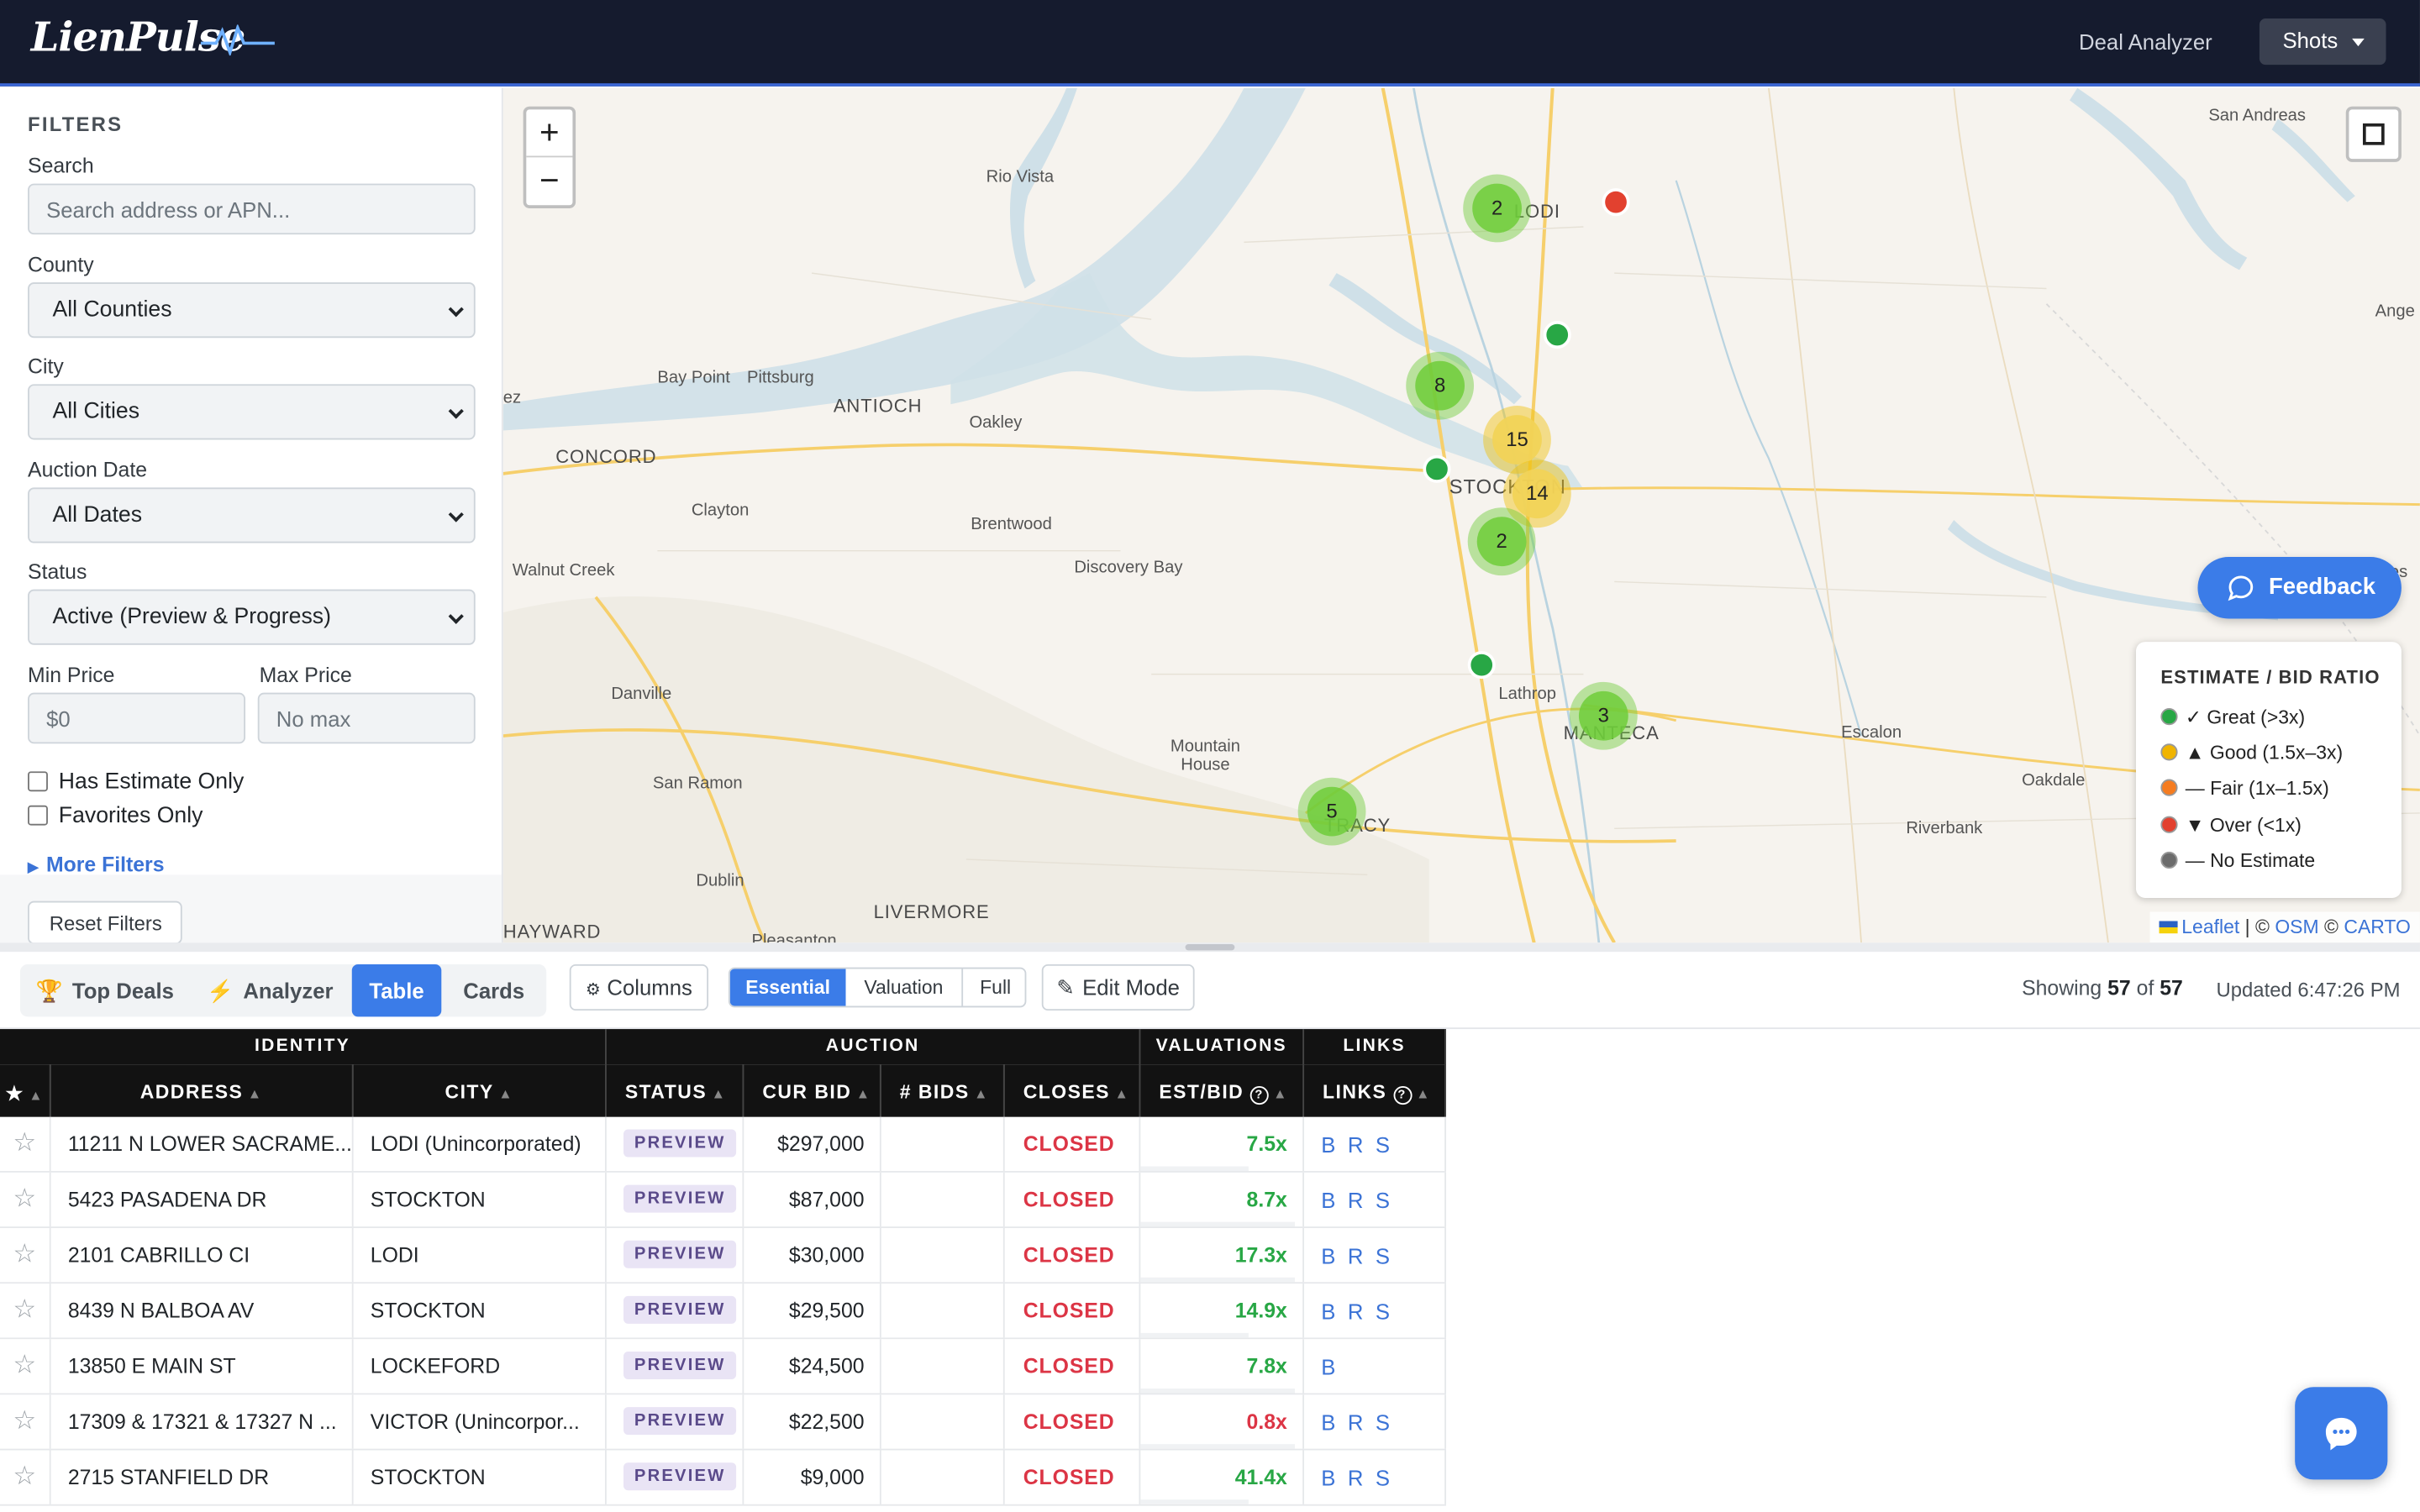 The width and height of the screenshot is (2420, 1512). Describe the element at coordinates (1330, 1367) in the screenshot. I see `links-value: B` at that location.